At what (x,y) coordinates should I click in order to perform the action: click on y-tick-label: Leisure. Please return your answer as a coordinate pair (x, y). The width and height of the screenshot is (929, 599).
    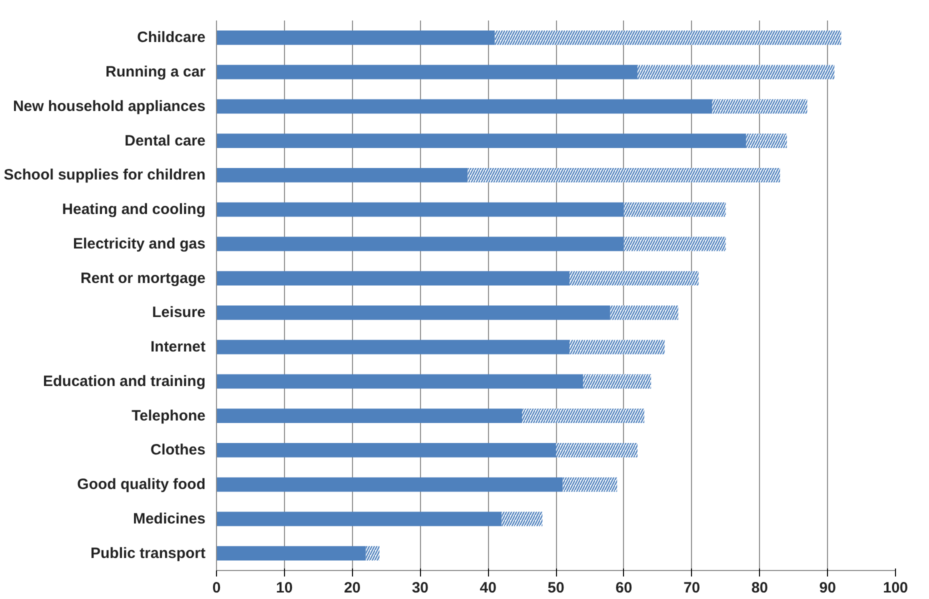
    Looking at the image, I should click on (179, 313).